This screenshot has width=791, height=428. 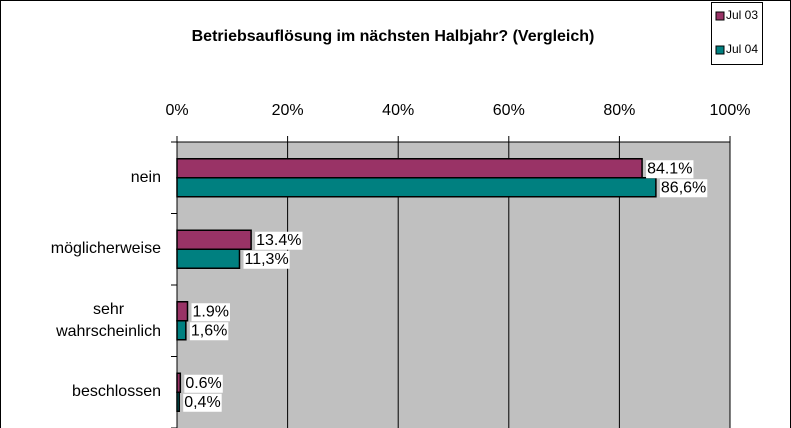 I want to click on value-label: 11,3%, so click(x=266, y=259).